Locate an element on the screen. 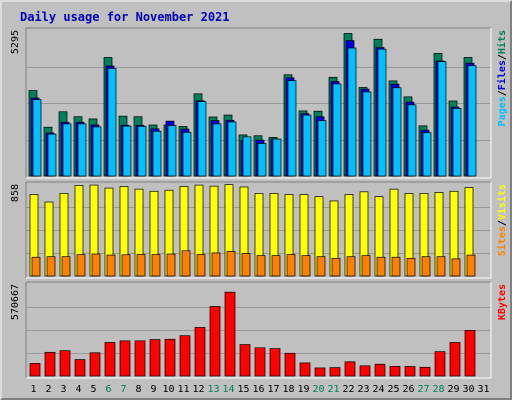 This screenshot has height=400, width=512. x-tick-label: 17 is located at coordinates (273, 389).